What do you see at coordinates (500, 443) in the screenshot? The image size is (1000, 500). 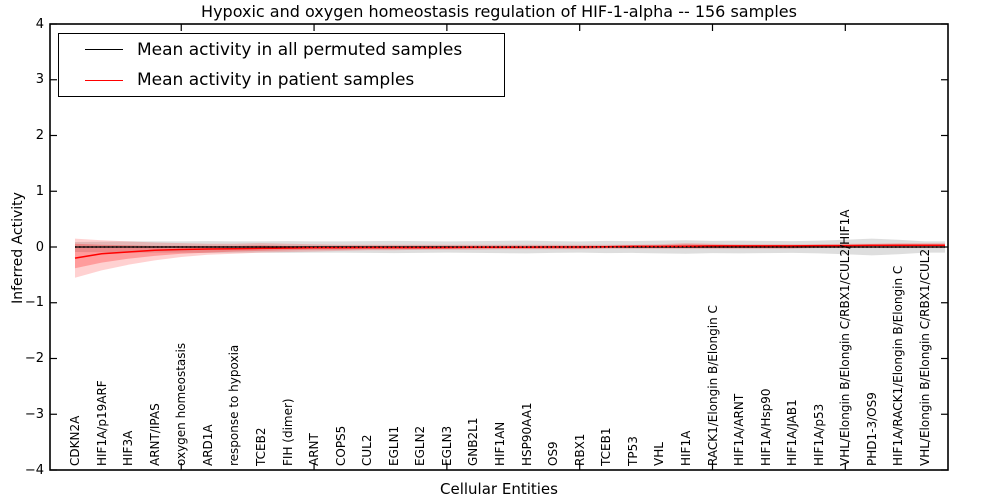 I see `x-tick-label: HIF1AN` at bounding box center [500, 443].